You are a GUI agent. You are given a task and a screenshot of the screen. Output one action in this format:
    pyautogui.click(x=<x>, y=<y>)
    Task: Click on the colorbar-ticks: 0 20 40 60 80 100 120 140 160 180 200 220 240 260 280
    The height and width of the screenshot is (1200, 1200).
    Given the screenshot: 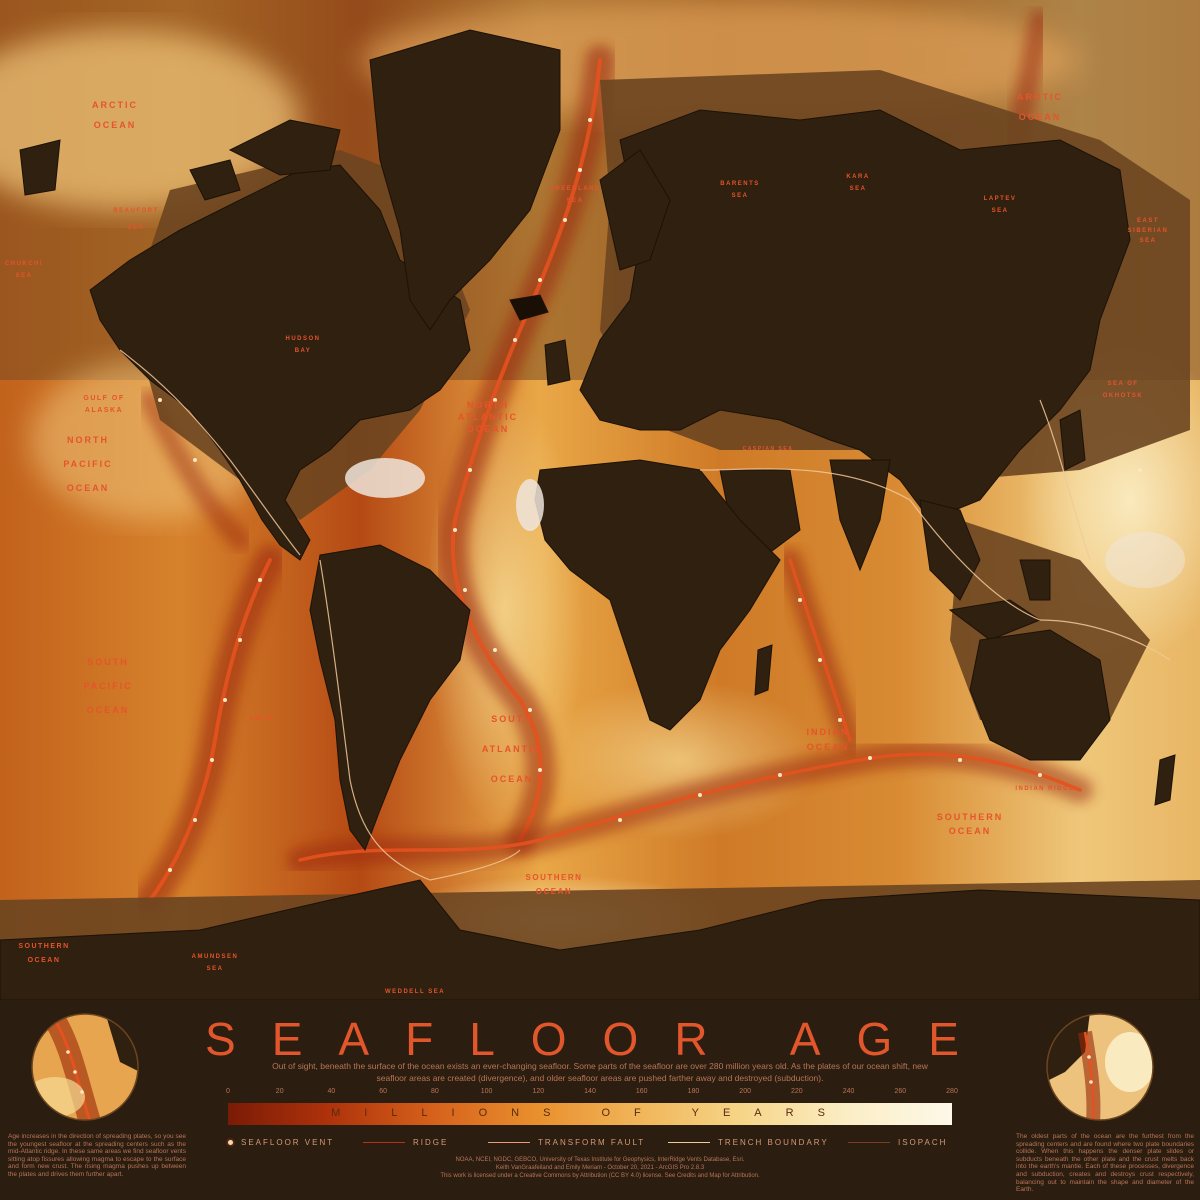 What is the action you would take?
    pyautogui.click(x=592, y=1094)
    